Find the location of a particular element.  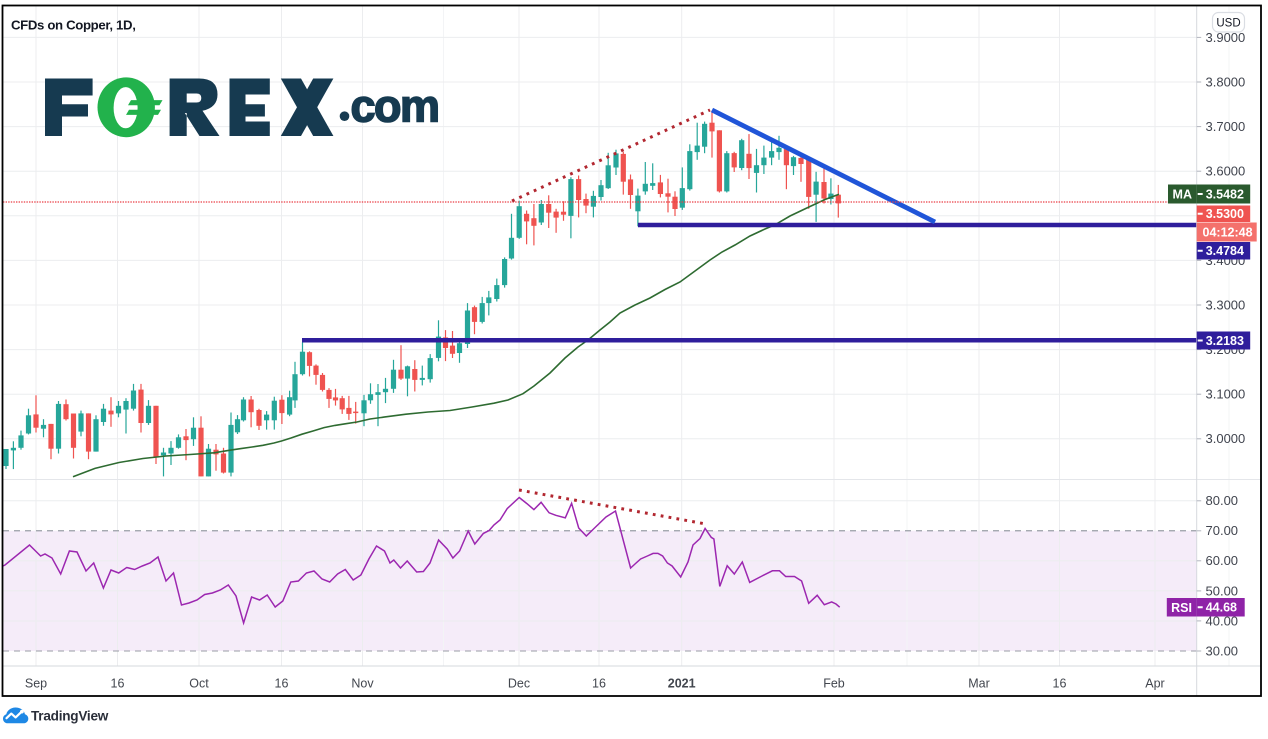

svg-text: RSI is located at coordinates (1181, 608).